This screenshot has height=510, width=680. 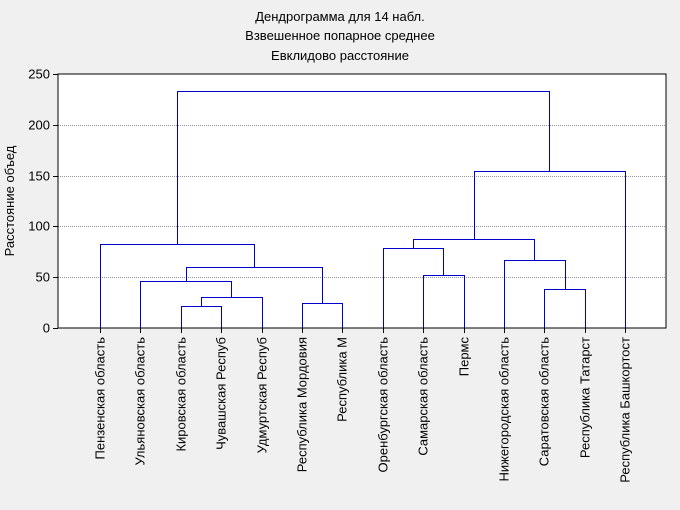 What do you see at coordinates (383, 405) in the screenshot?
I see `leaf-label: Оренбургская область` at bounding box center [383, 405].